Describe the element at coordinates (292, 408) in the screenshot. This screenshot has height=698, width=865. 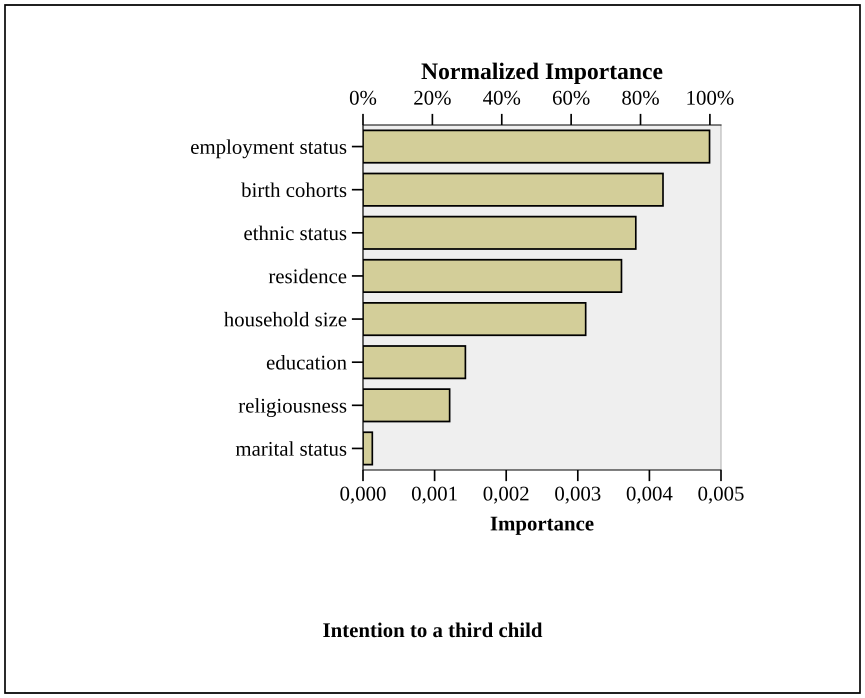
I see `y-tick-label: religiousness` at that location.